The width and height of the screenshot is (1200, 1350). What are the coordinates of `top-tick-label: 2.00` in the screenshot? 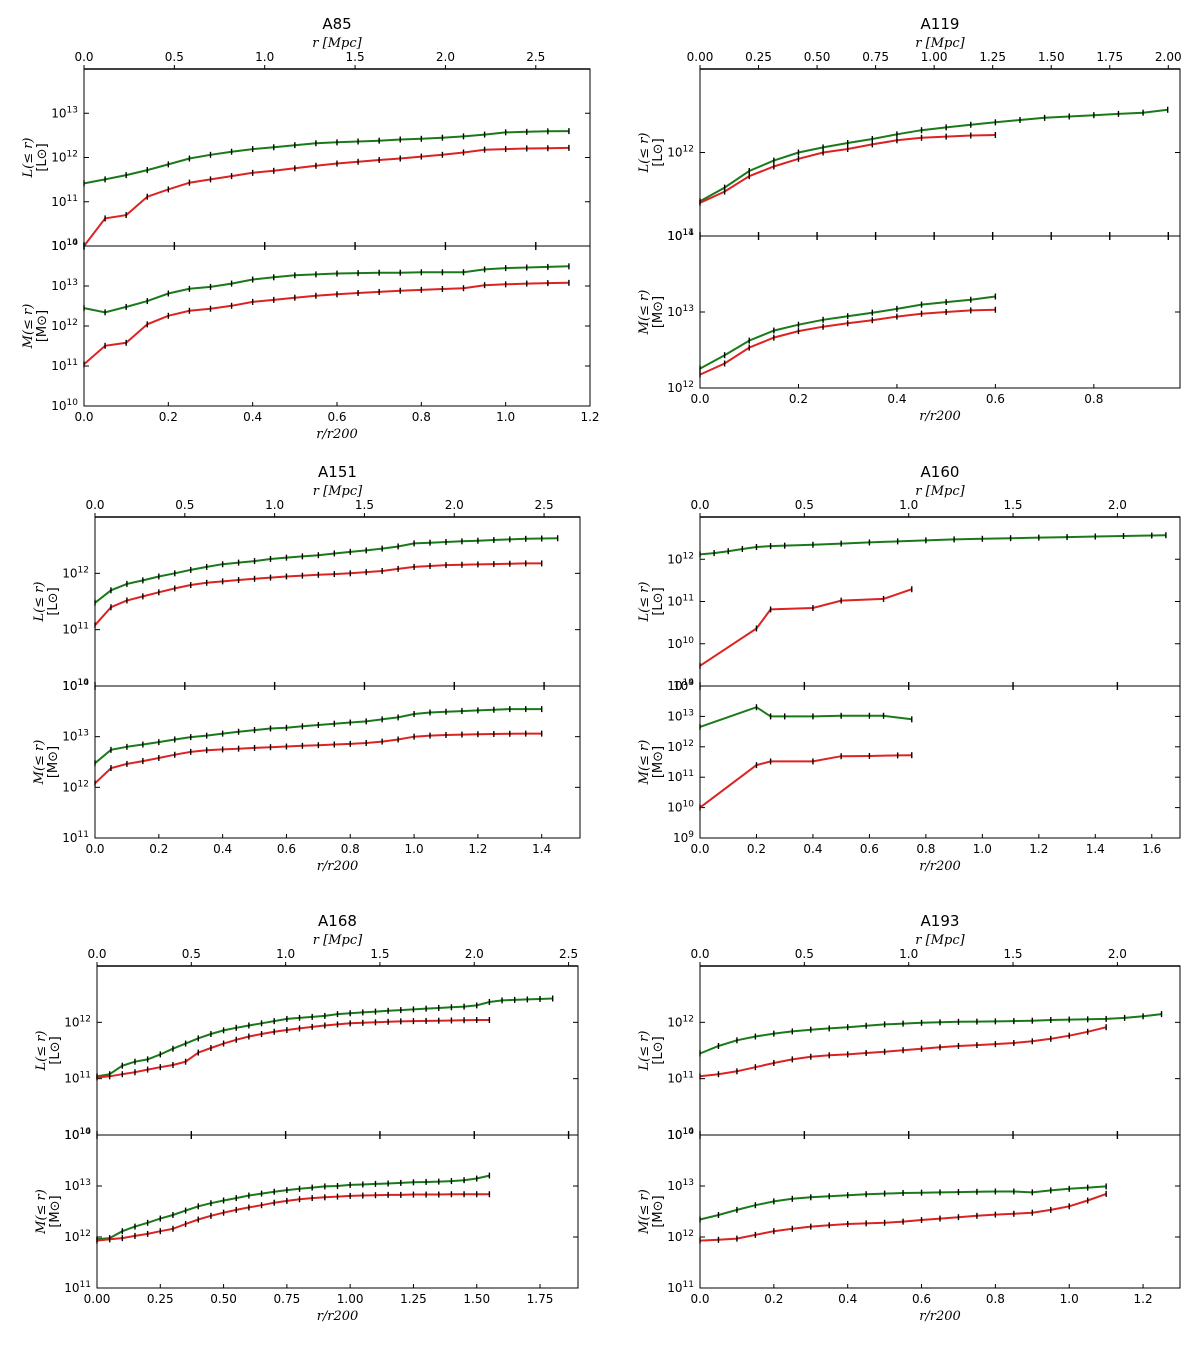 It's located at (1168, 57).